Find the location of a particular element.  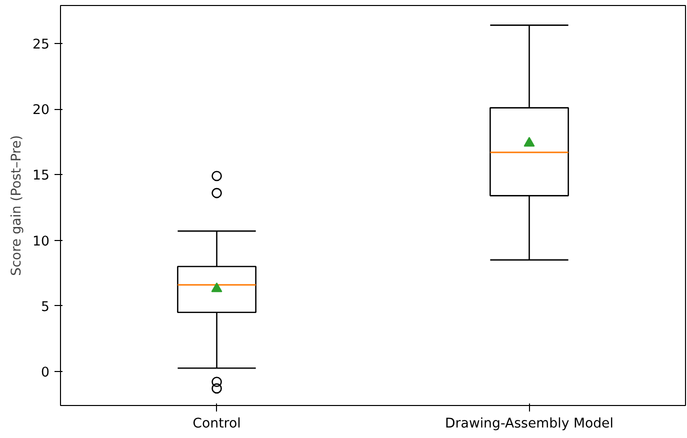

y-tick-label: 20 is located at coordinates (41, 110).